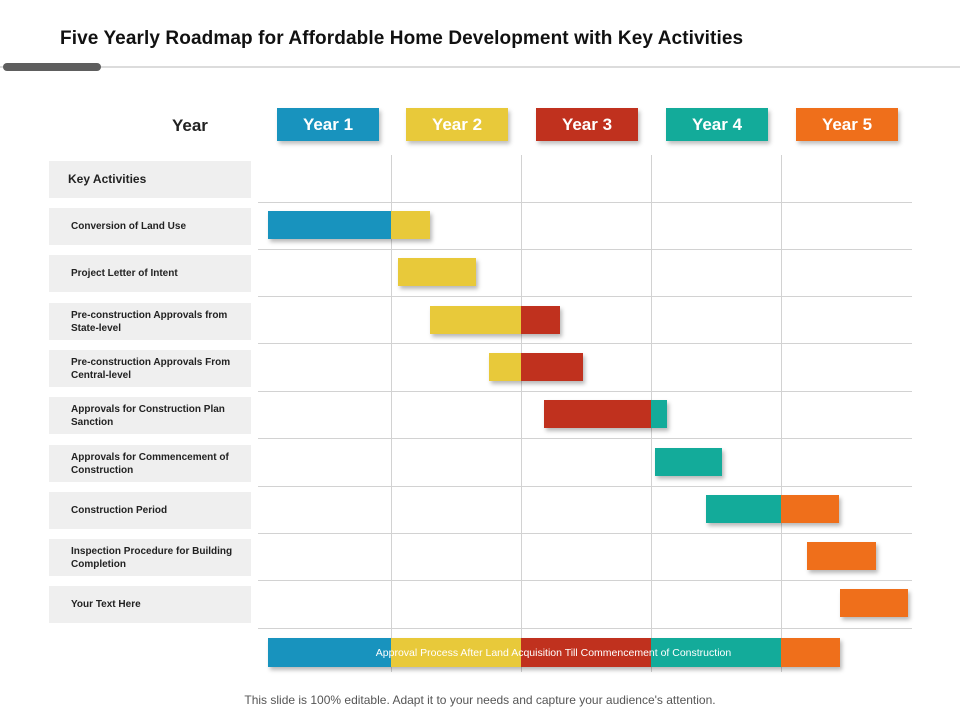 The image size is (960, 720). What do you see at coordinates (150, 179) in the screenshot?
I see `key-activities-header: Key Activities` at bounding box center [150, 179].